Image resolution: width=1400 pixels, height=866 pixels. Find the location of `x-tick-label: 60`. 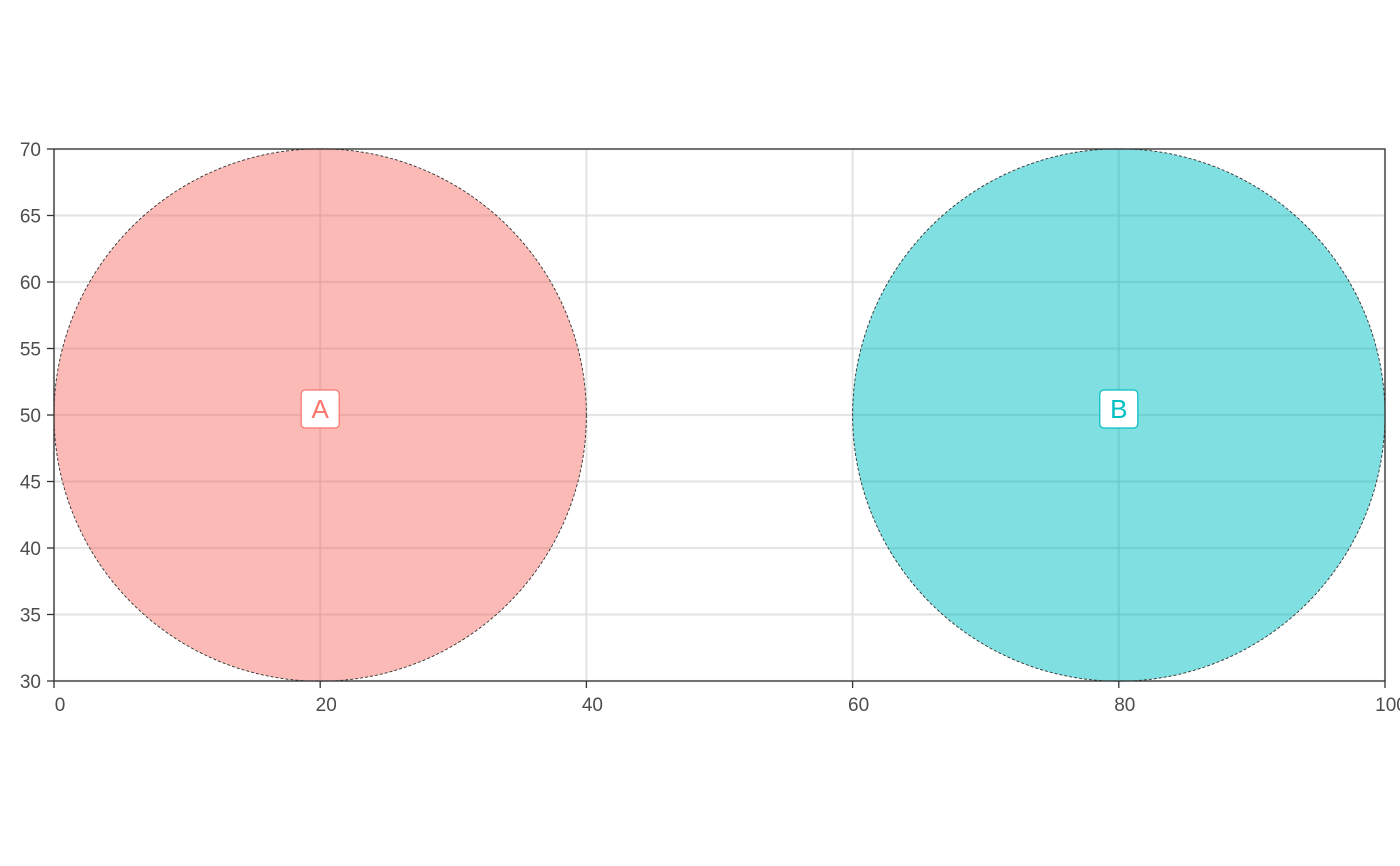

x-tick-label: 60 is located at coordinates (858, 705).